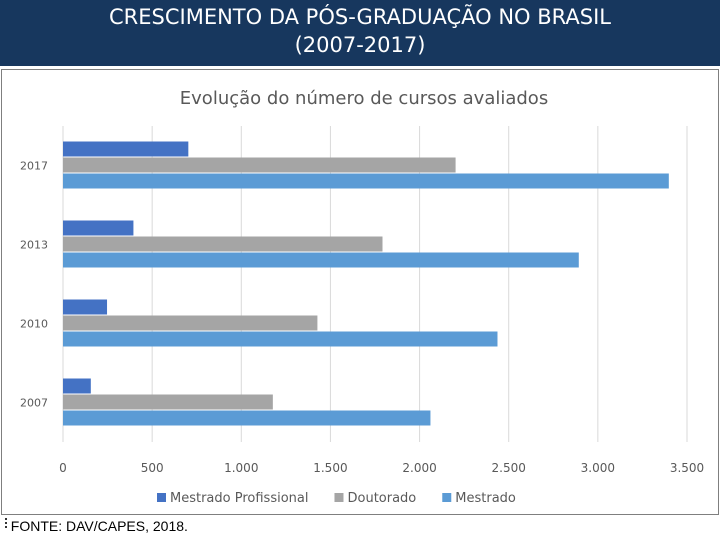 This screenshot has width=720, height=540. What do you see at coordinates (63, 468) in the screenshot?
I see `x-tick-label: 0` at bounding box center [63, 468].